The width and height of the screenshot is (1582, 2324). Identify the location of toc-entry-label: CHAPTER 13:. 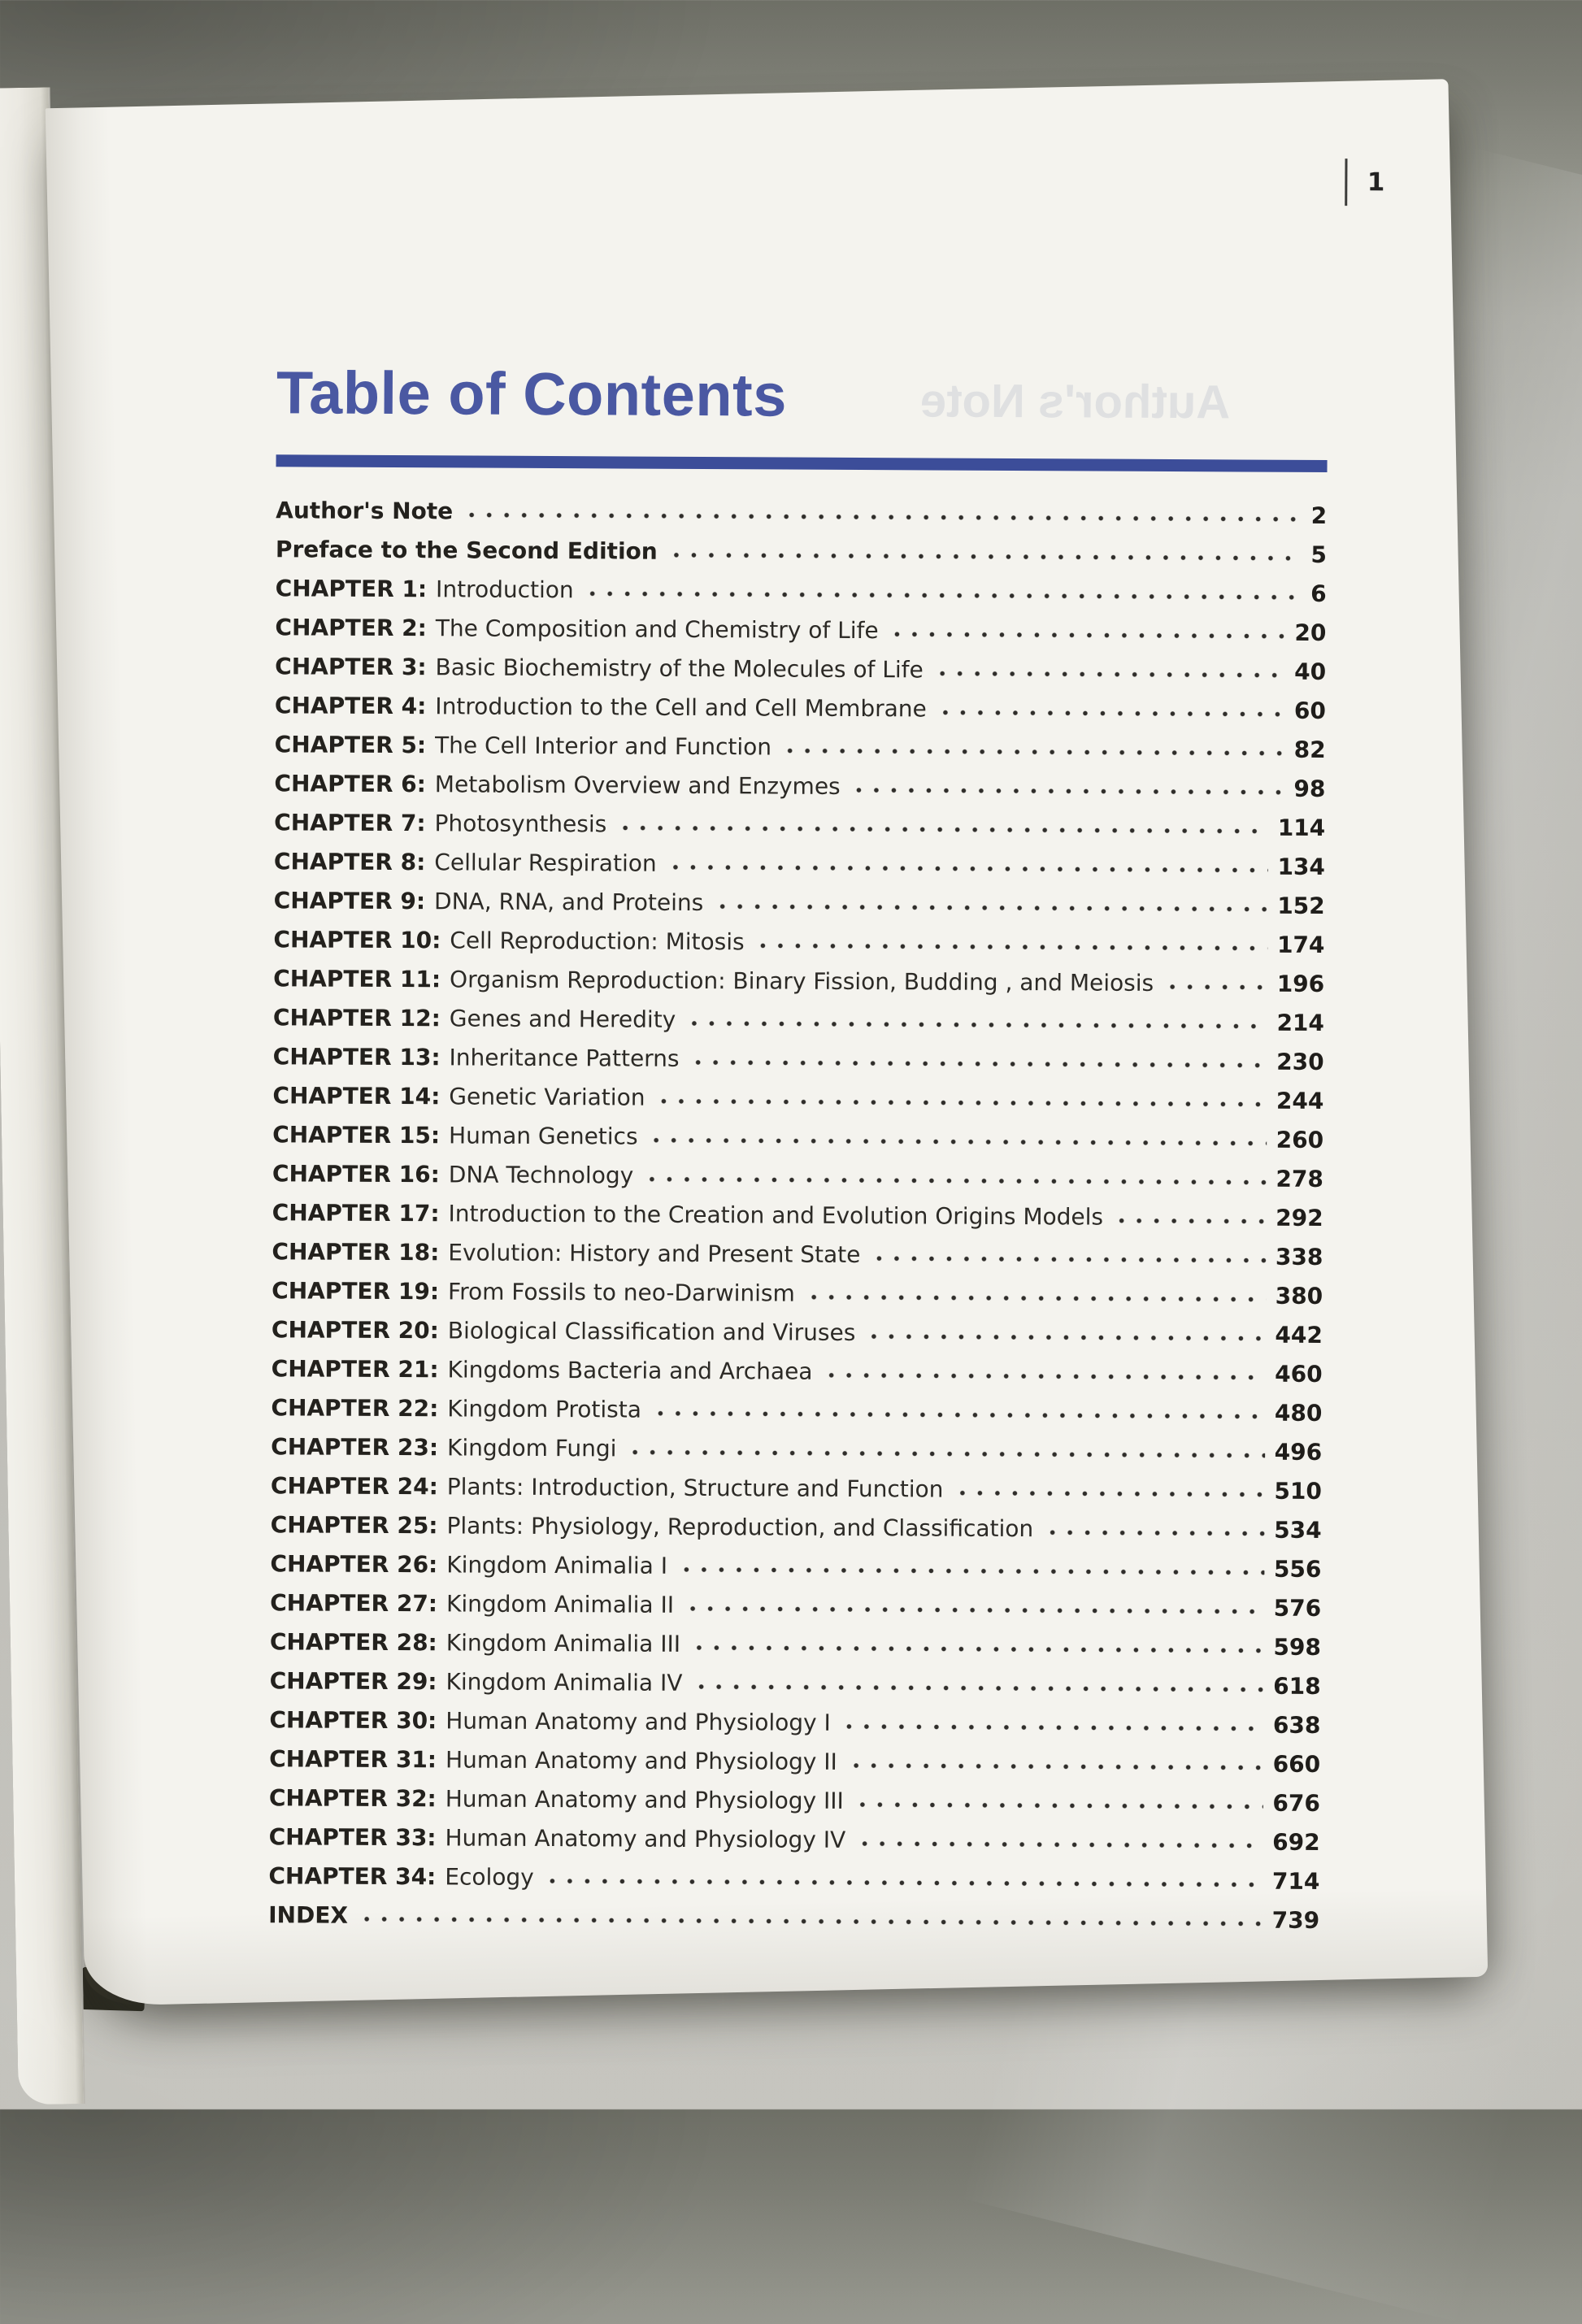
(356, 1057).